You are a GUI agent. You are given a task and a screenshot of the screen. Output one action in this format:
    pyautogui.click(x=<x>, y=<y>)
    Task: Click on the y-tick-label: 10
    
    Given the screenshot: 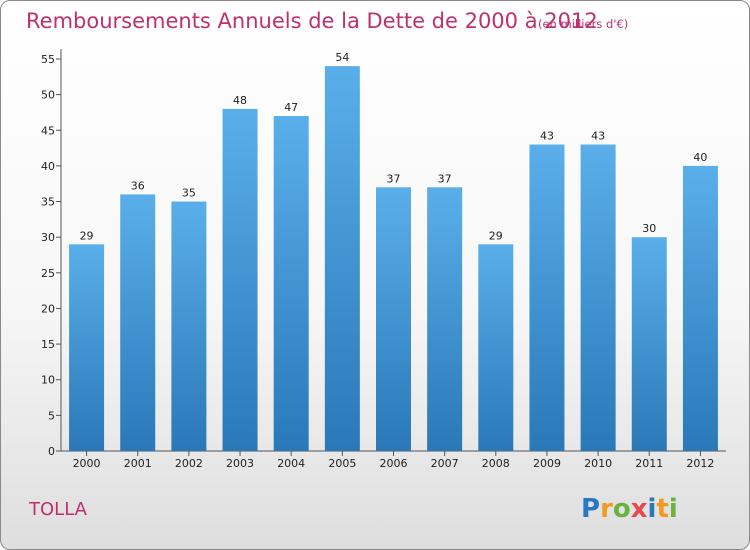 What is the action you would take?
    pyautogui.click(x=48, y=380)
    